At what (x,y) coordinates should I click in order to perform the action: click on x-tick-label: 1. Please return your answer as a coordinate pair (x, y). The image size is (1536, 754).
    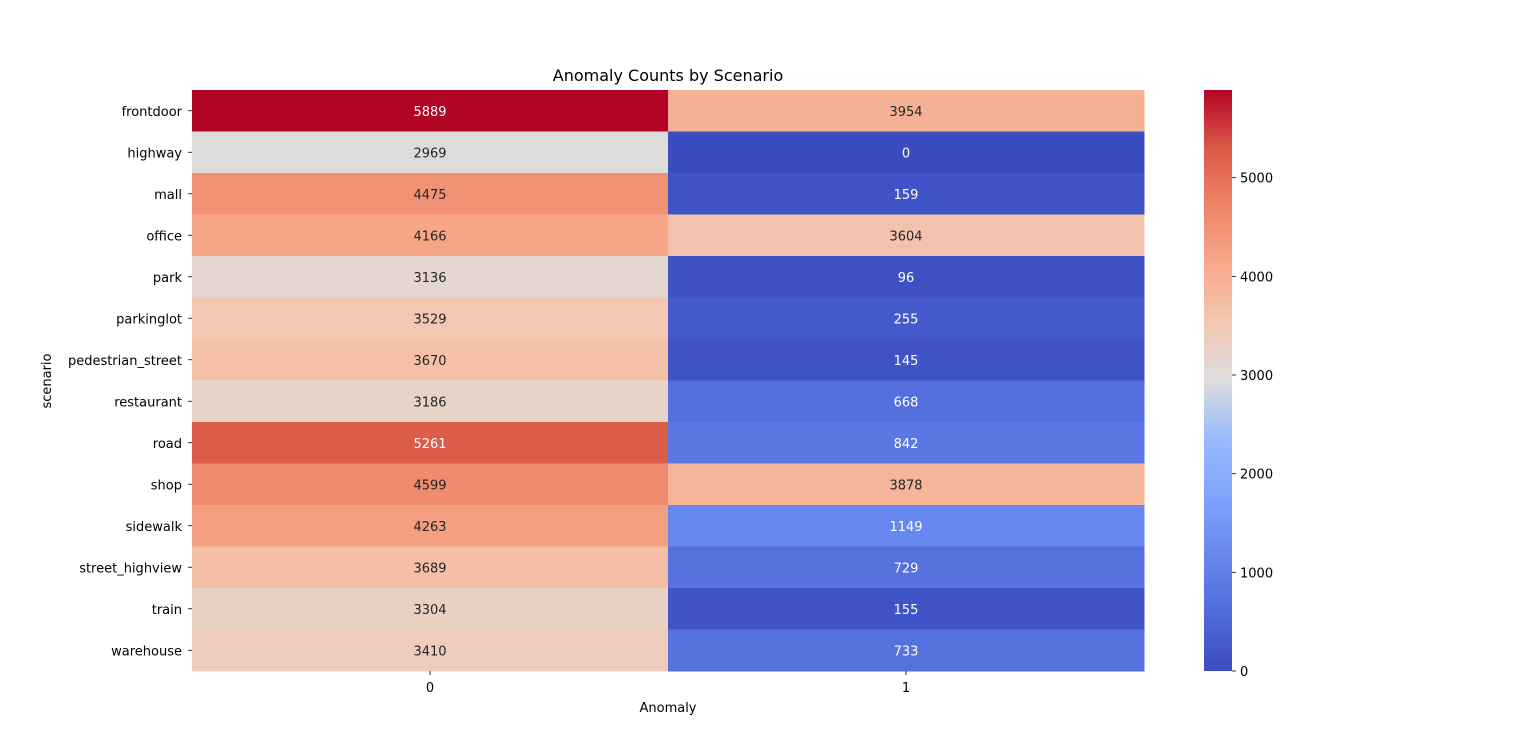
    Looking at the image, I should click on (906, 688).